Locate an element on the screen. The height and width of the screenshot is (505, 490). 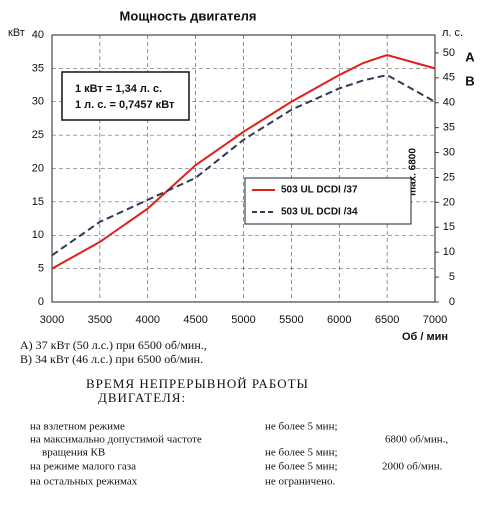
row-label: на остальных режимах is located at coordinates (84, 482).